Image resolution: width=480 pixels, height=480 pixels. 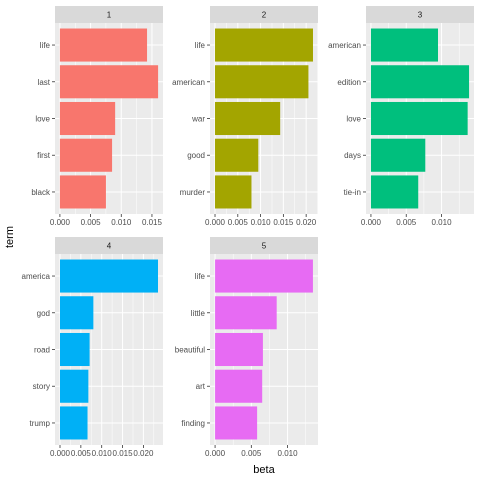 I want to click on y-axis-title: term, so click(x=10, y=237).